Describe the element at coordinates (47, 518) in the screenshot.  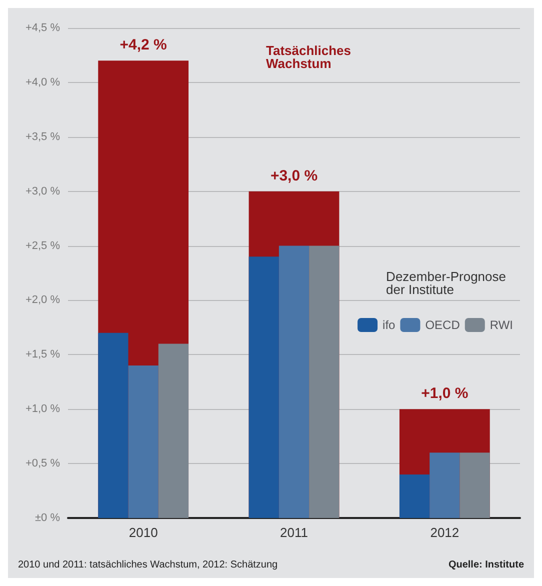
I see `y-tick-label: ±0 %` at that location.